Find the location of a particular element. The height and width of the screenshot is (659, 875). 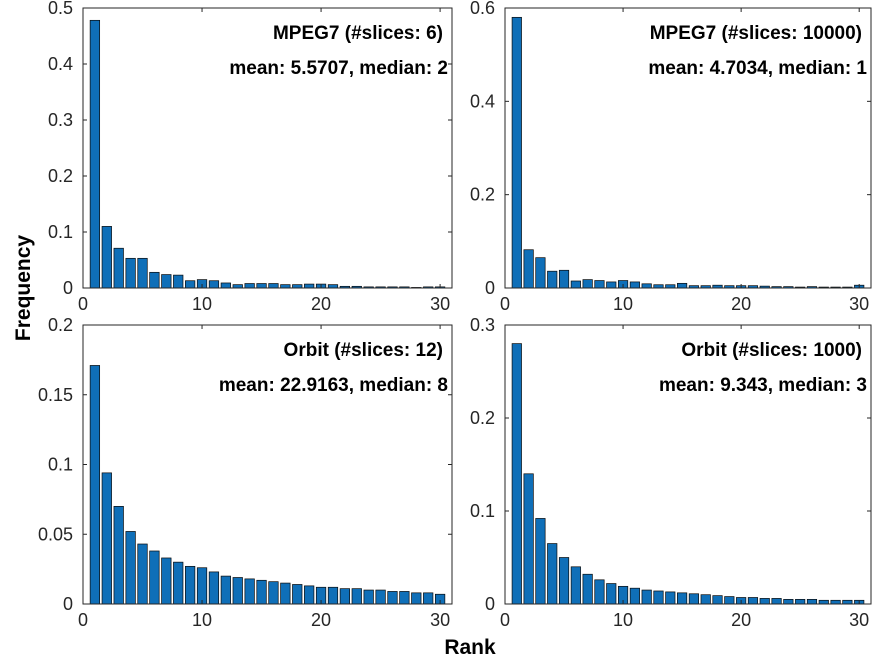

panel-subtitle: mean: 22.9163, median: 8 is located at coordinates (333, 385).